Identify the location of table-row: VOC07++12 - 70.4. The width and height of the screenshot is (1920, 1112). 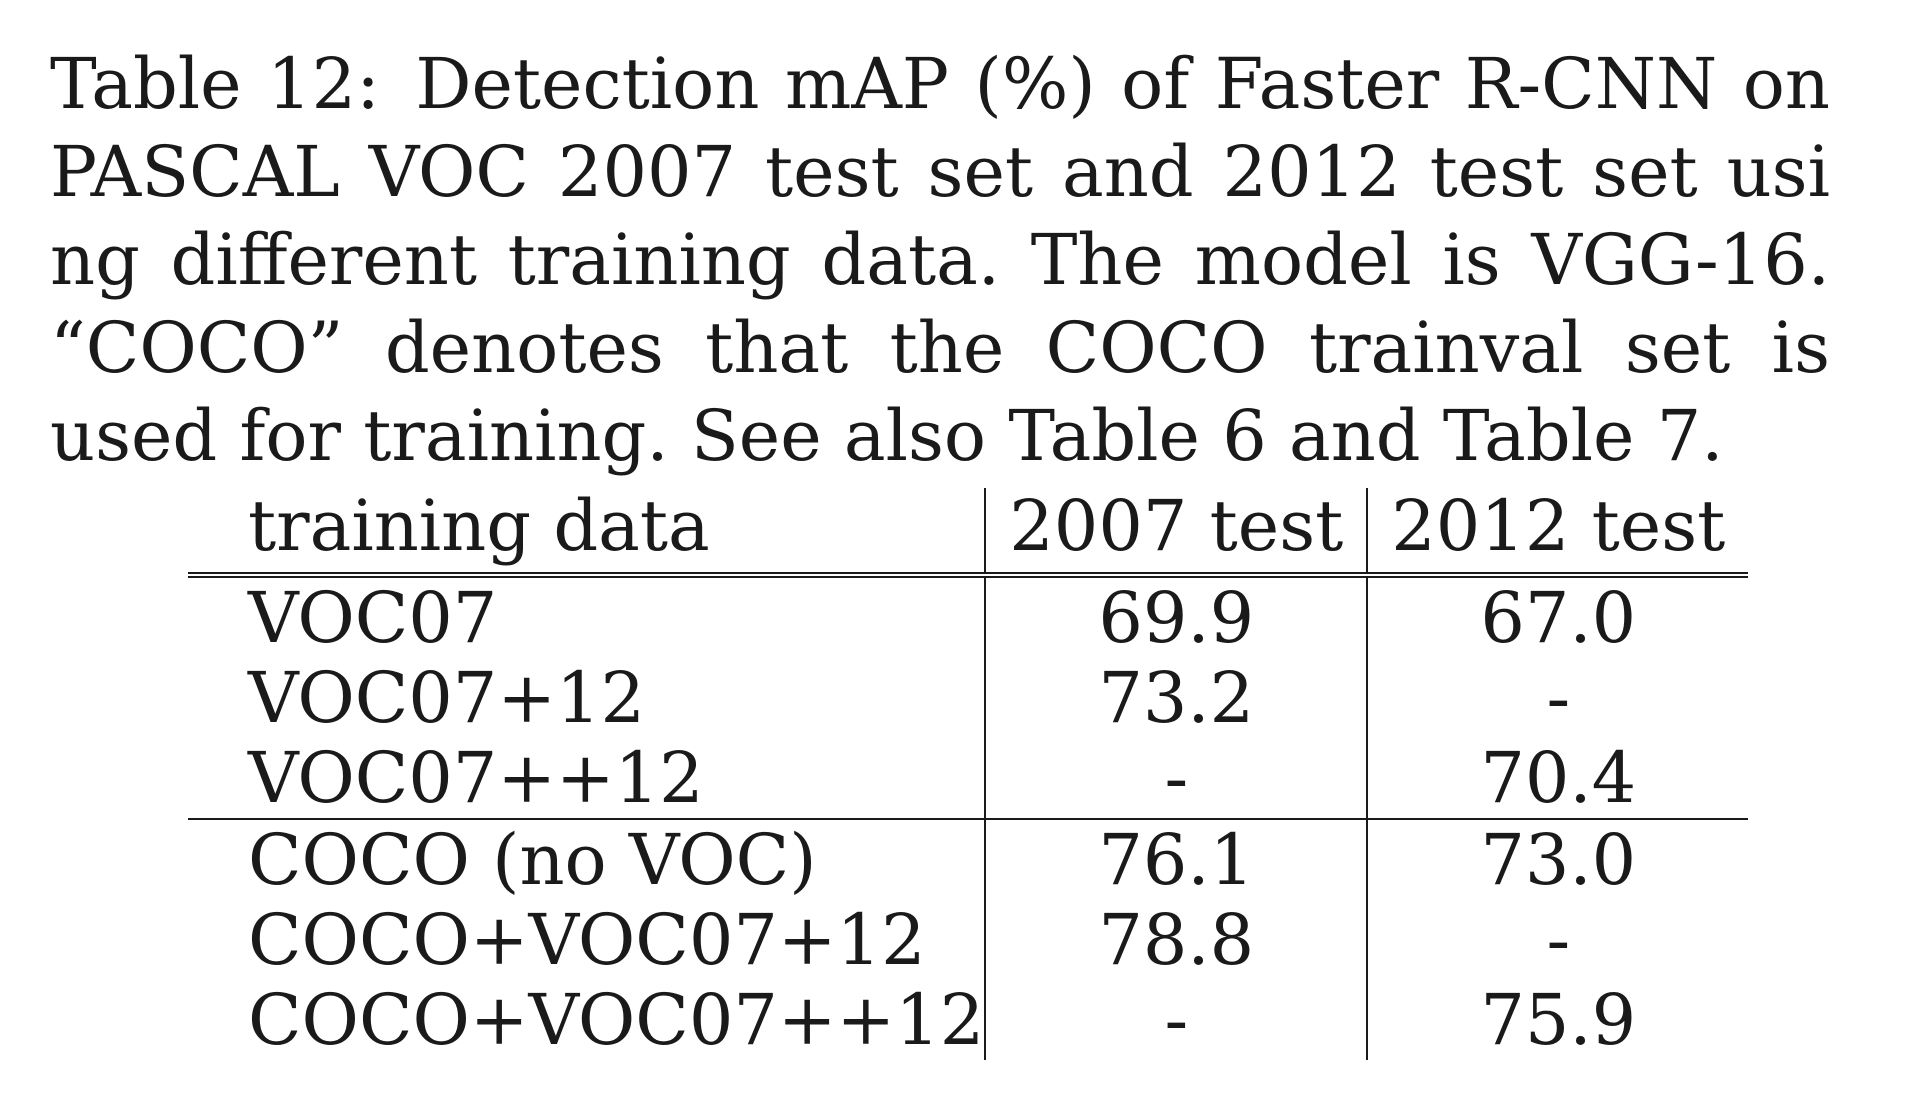
(968, 778).